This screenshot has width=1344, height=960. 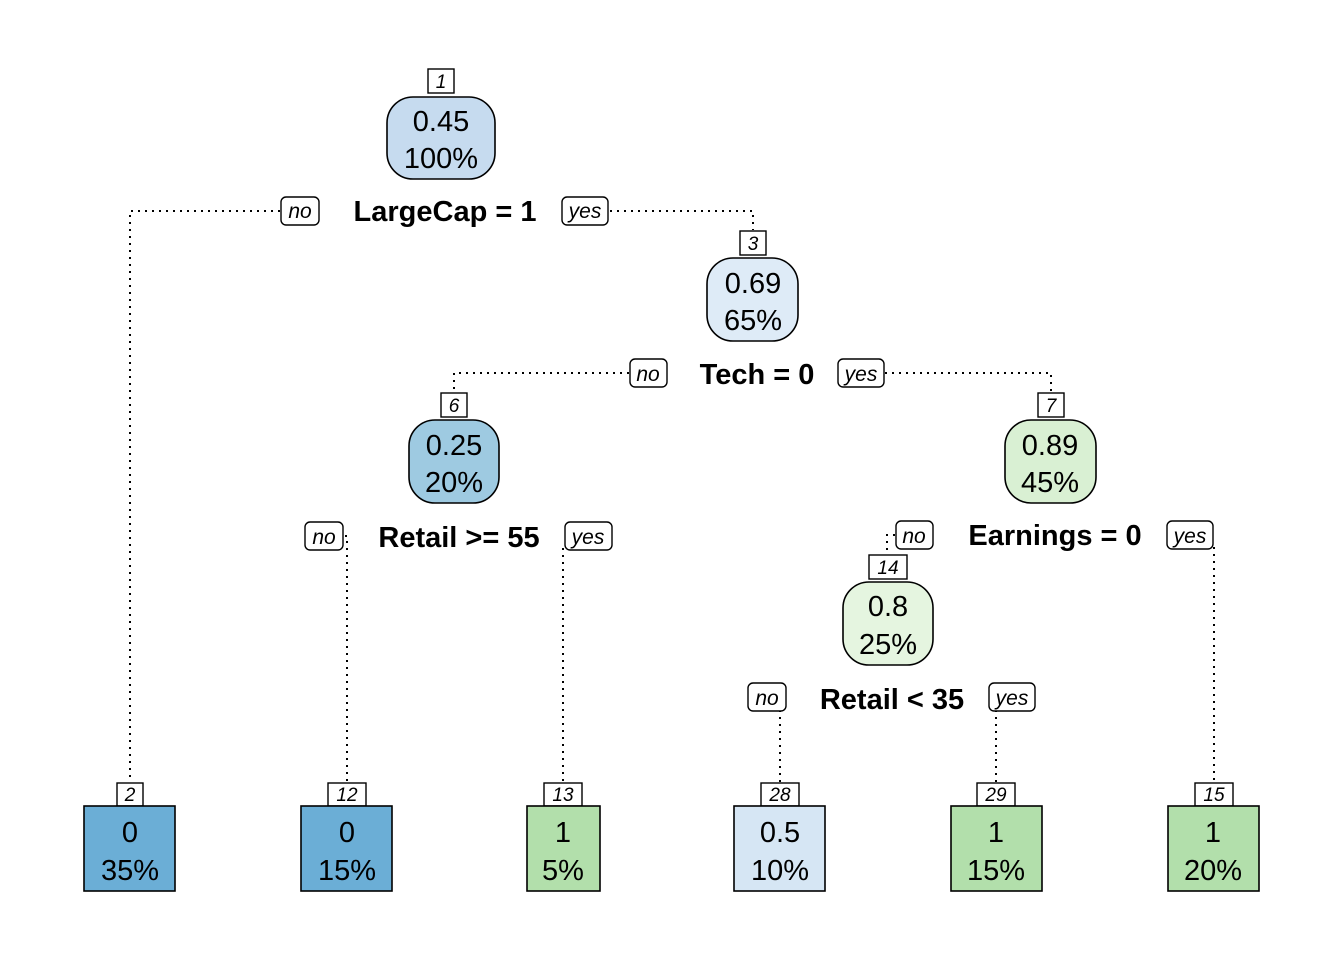 I want to click on node-value: 0.45, so click(x=441, y=122).